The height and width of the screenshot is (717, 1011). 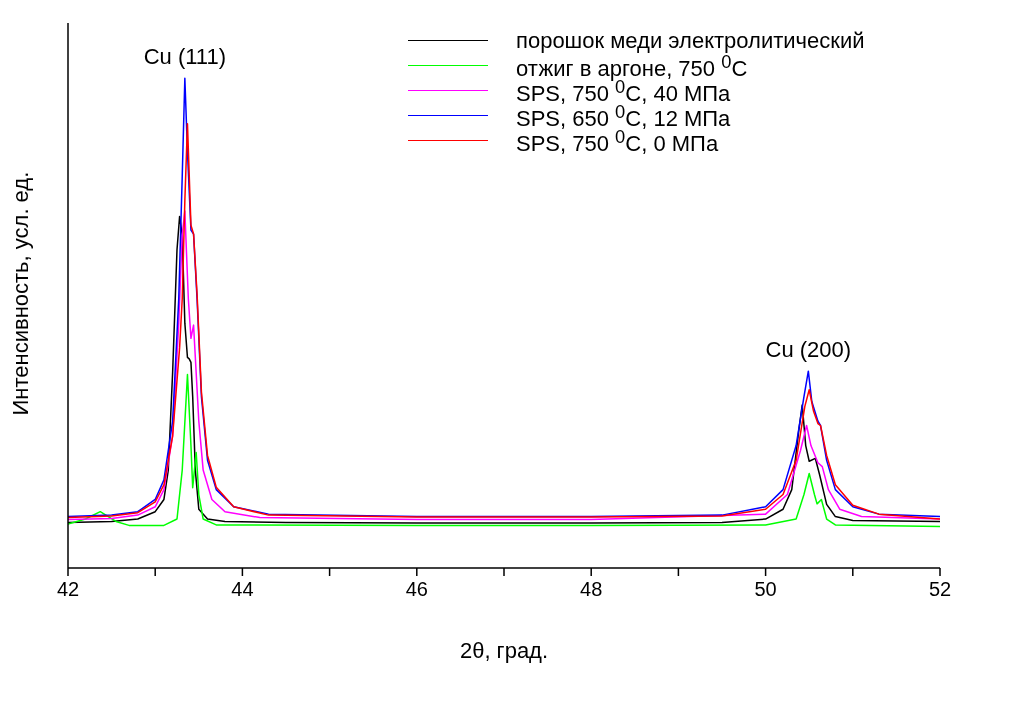 What do you see at coordinates (416, 589) in the screenshot?
I see `x-tick-label: 46` at bounding box center [416, 589].